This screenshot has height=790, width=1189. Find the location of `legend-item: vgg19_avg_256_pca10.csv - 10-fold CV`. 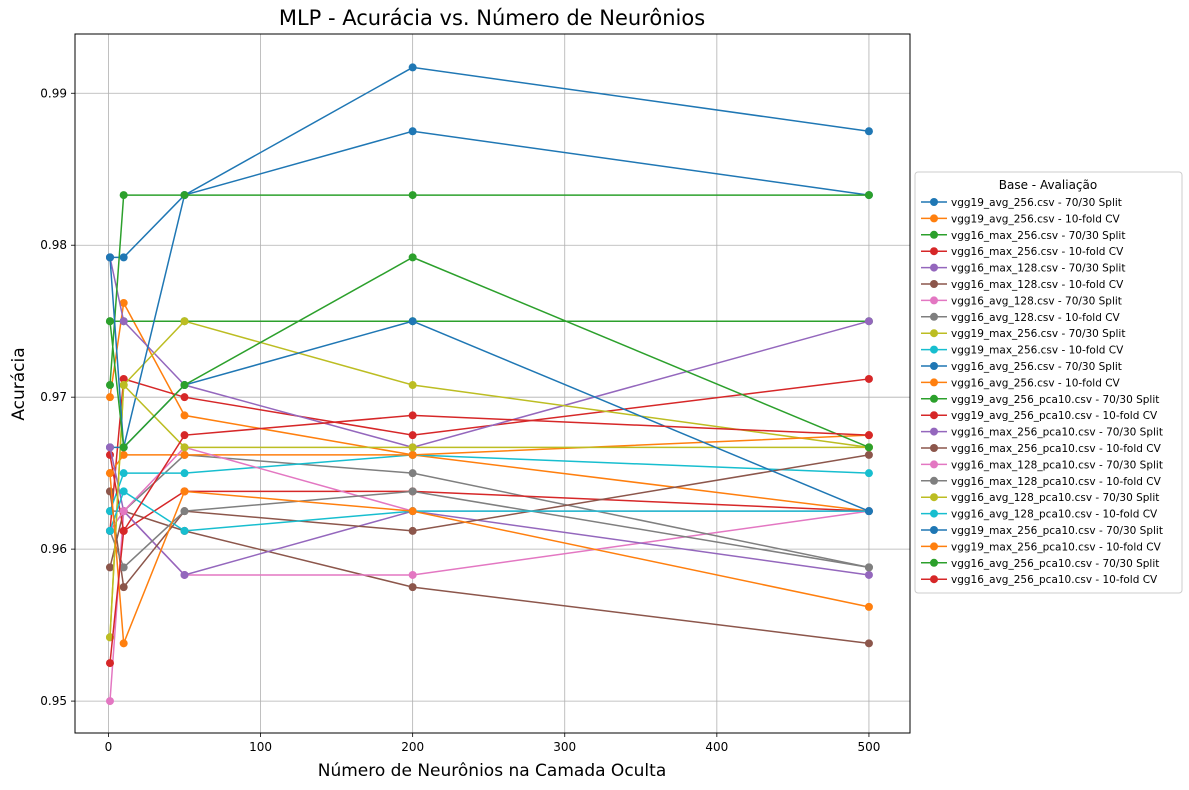

legend-item: vgg19_avg_256_pca10.csv - 10-fold CV is located at coordinates (1039, 416).